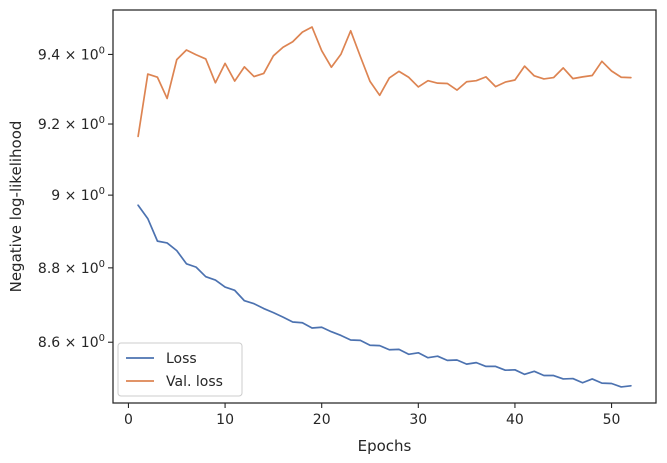  Describe the element at coordinates (16, 207) in the screenshot. I see `y-axis-title: Negative log-likelihood` at that location.